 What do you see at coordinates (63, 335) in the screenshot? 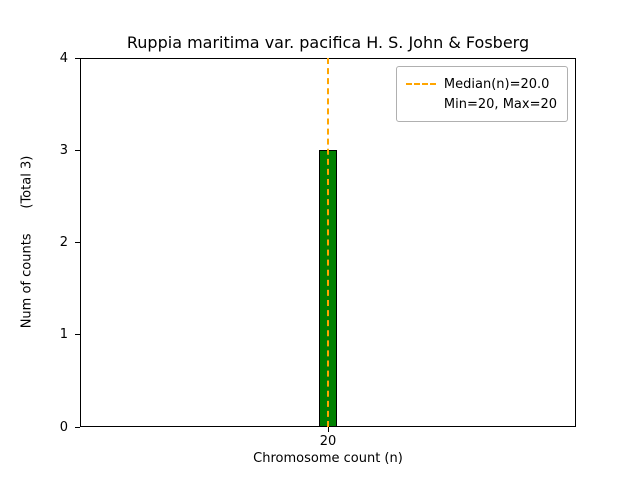
I see `y-tick-label: 1` at bounding box center [63, 335].